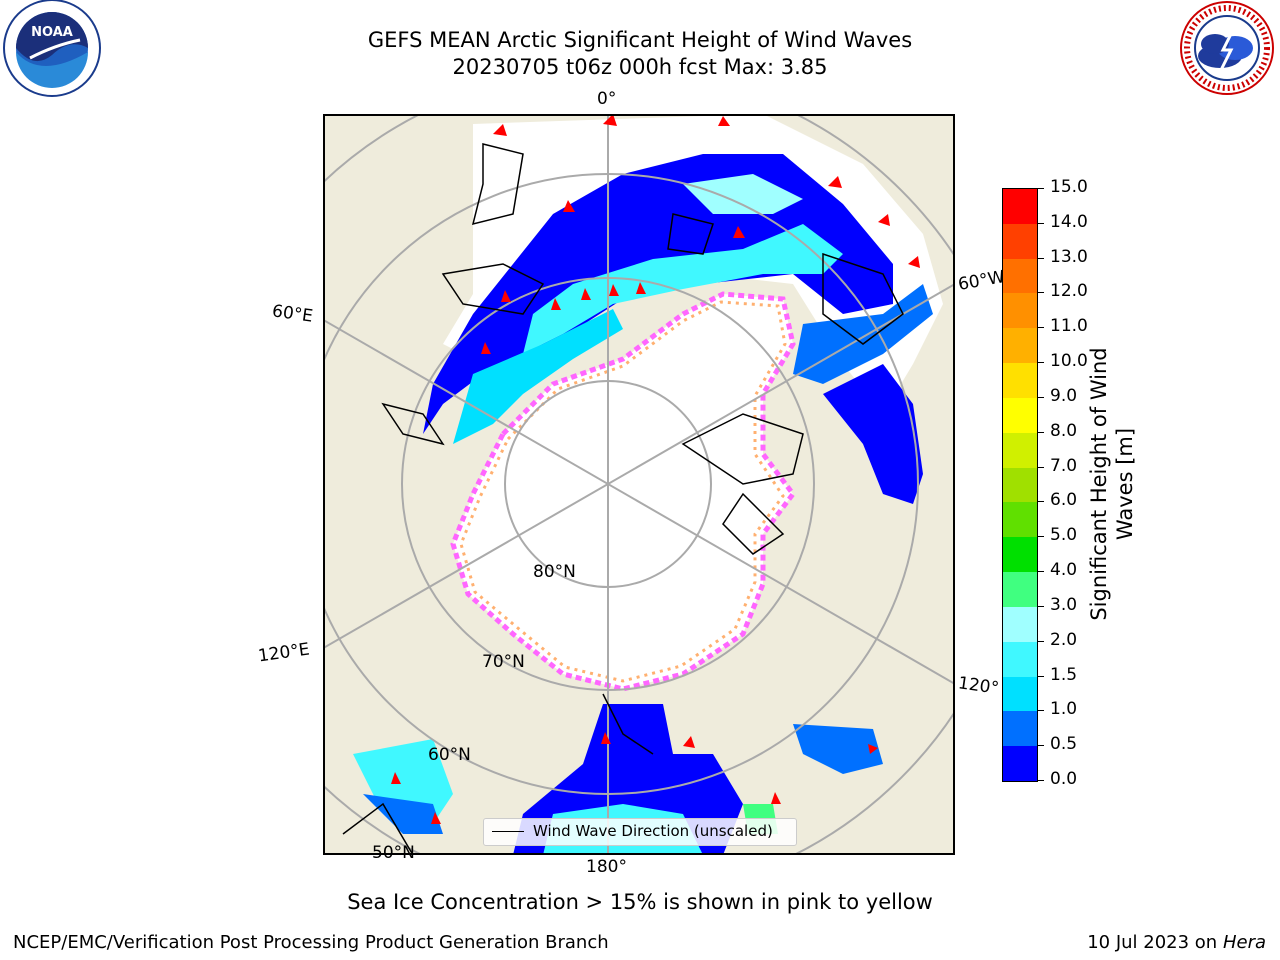 The height and width of the screenshot is (960, 1280). I want to click on footer-date: 10 Jul 2023 on Hera, so click(1176, 942).